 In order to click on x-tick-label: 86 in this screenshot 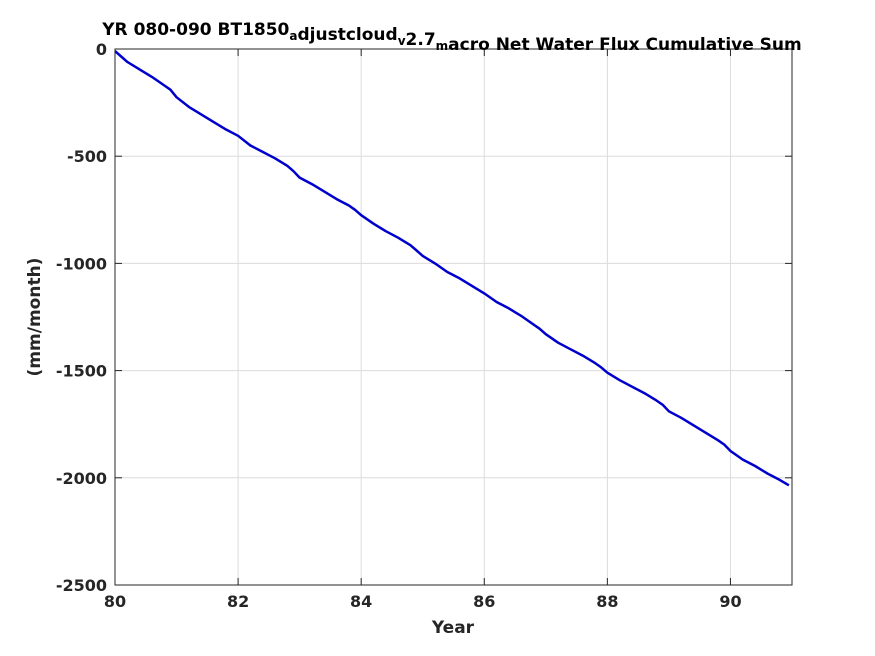, I will do `click(484, 601)`.